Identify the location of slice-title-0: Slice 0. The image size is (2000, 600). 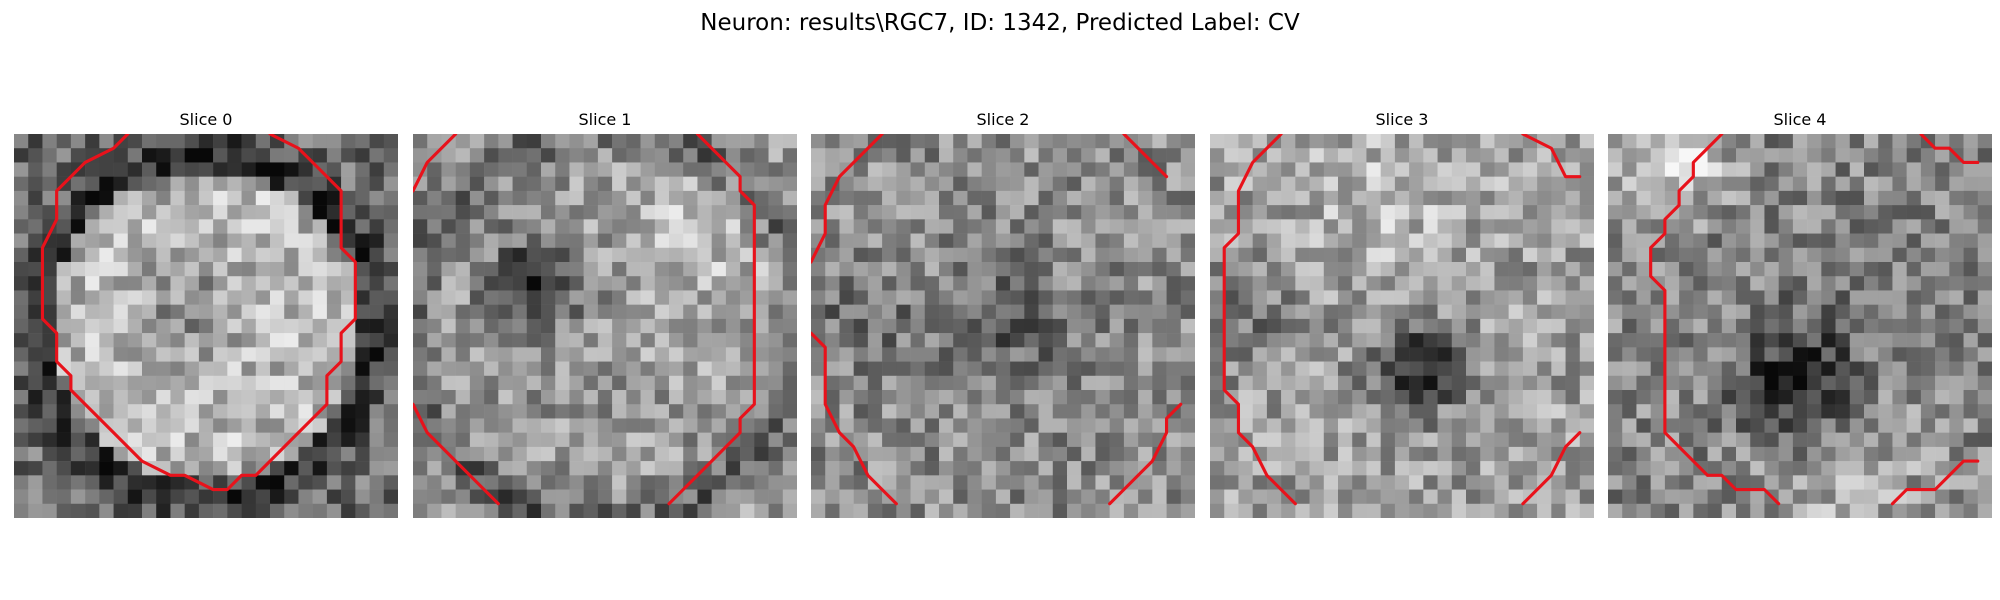
(206, 119).